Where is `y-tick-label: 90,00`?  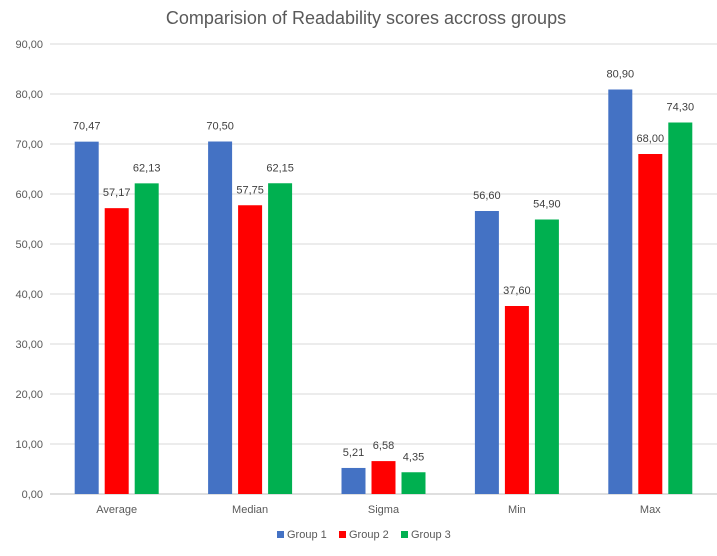
y-tick-label: 90,00 is located at coordinates (29, 45).